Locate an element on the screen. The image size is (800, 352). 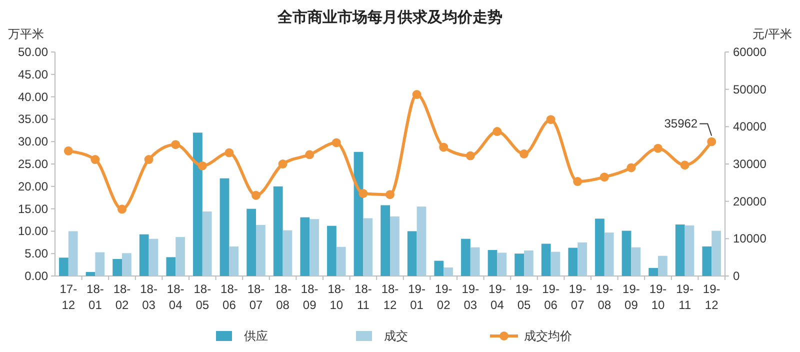
annotation: 35962 is located at coordinates (681, 123).